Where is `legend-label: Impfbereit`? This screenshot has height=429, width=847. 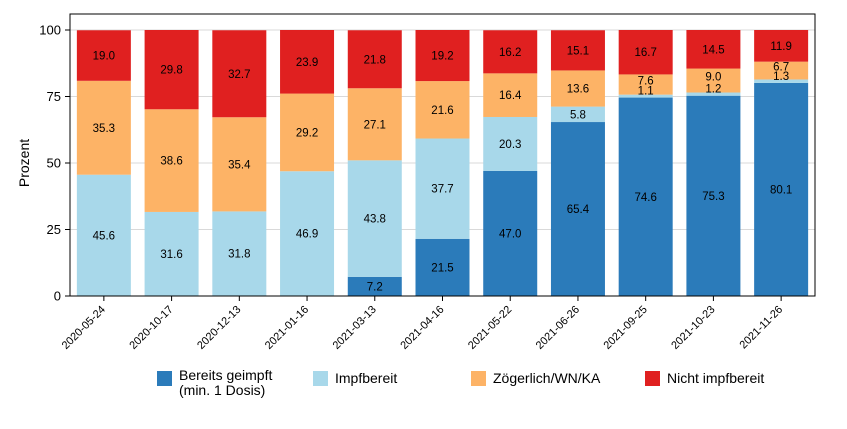
legend-label: Impfbereit is located at coordinates (366, 378).